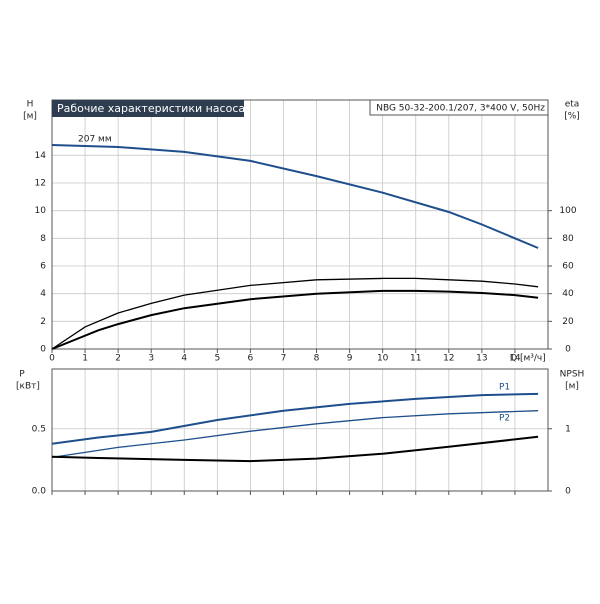  I want to click on x-tick-label: 13, so click(481, 359).